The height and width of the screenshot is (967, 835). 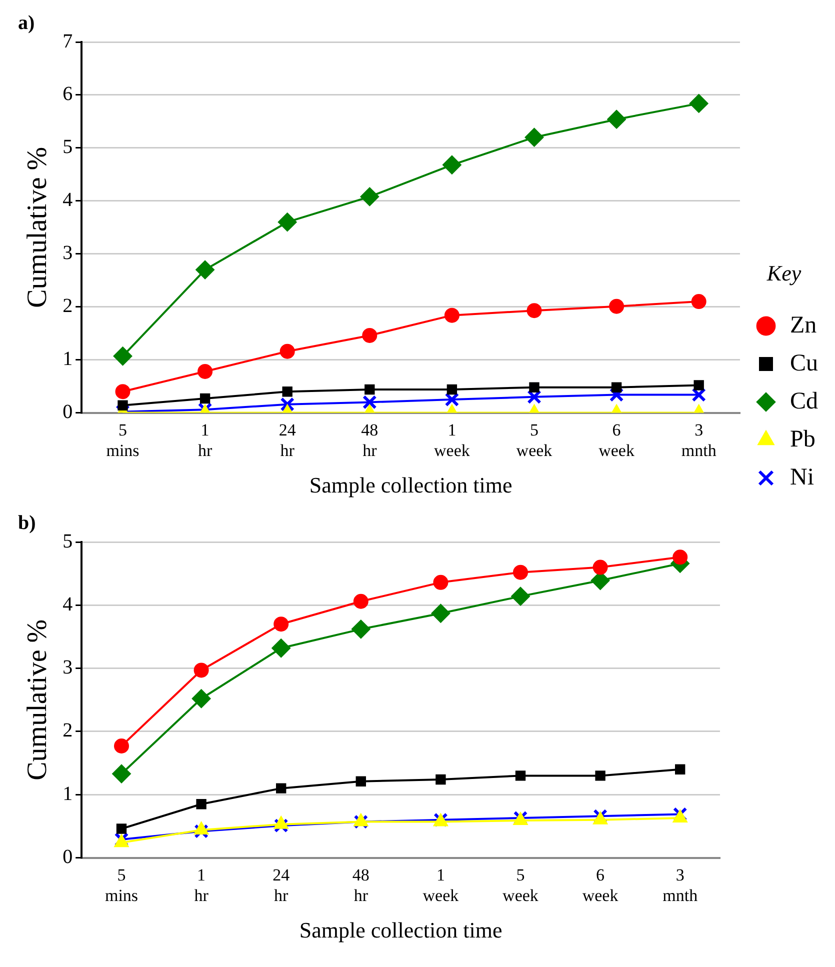 What do you see at coordinates (67, 94) in the screenshot?
I see `y-tick-label: 6` at bounding box center [67, 94].